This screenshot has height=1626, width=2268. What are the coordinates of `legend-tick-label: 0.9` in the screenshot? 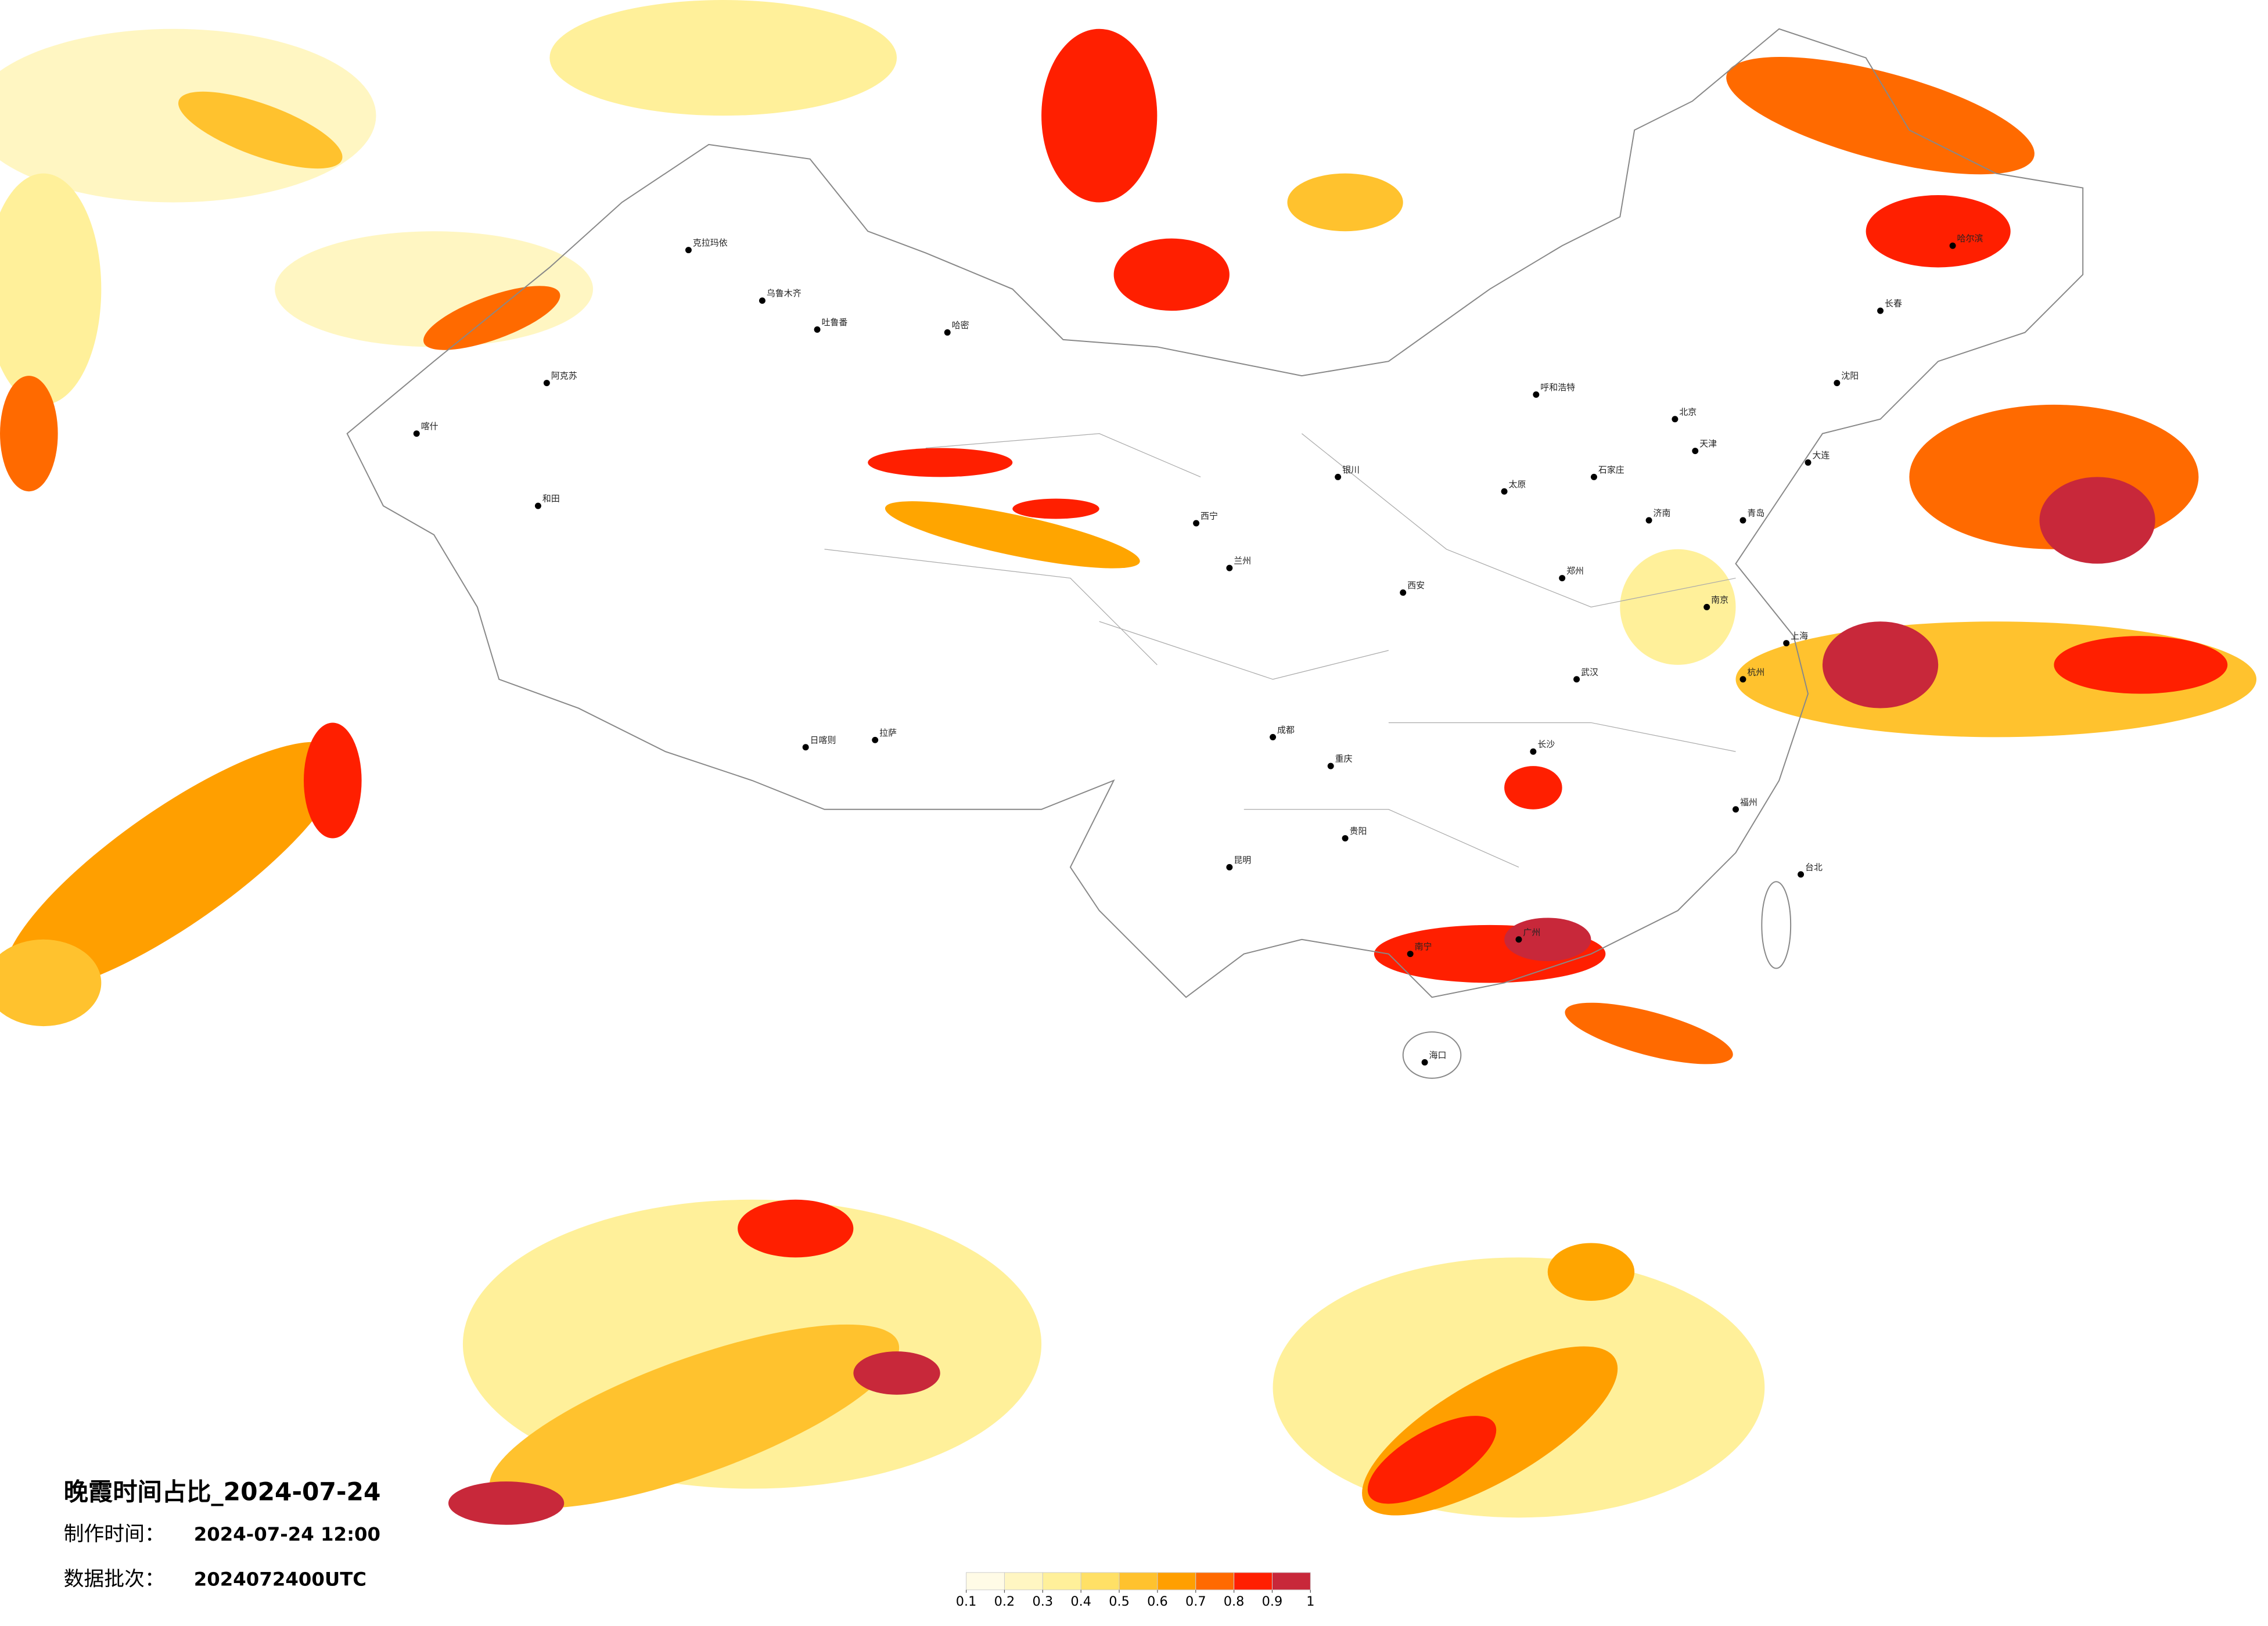 It's located at (1272, 1601).